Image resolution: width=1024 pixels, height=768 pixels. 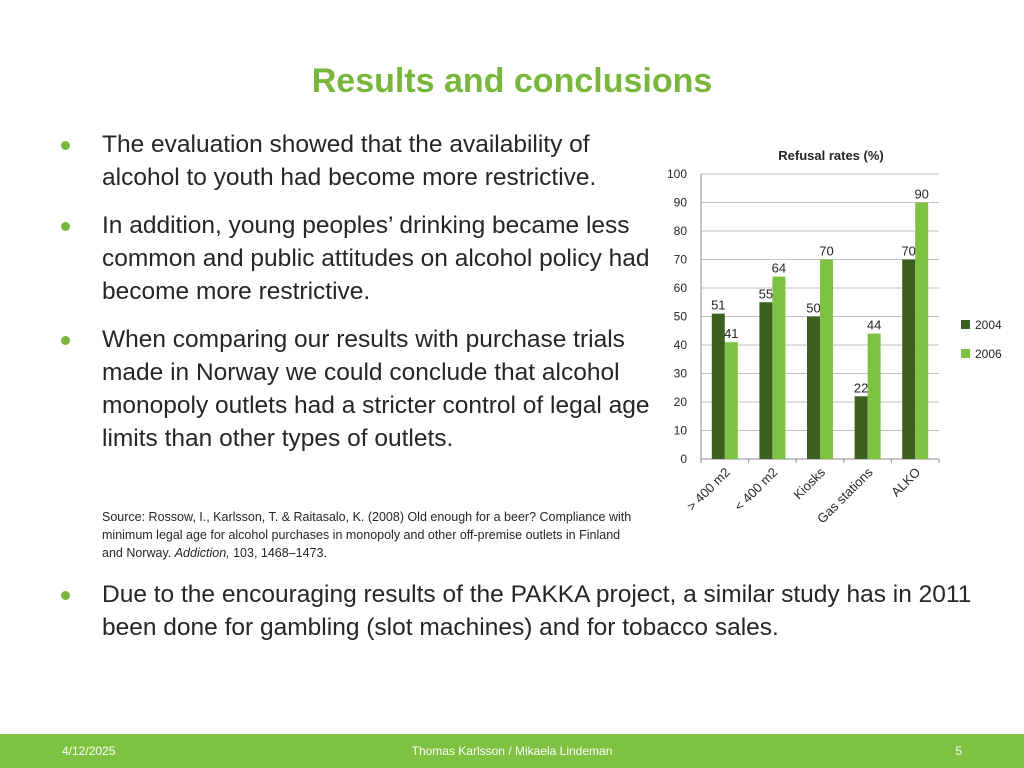 I want to click on y-tick-label: 100, so click(x=677, y=174).